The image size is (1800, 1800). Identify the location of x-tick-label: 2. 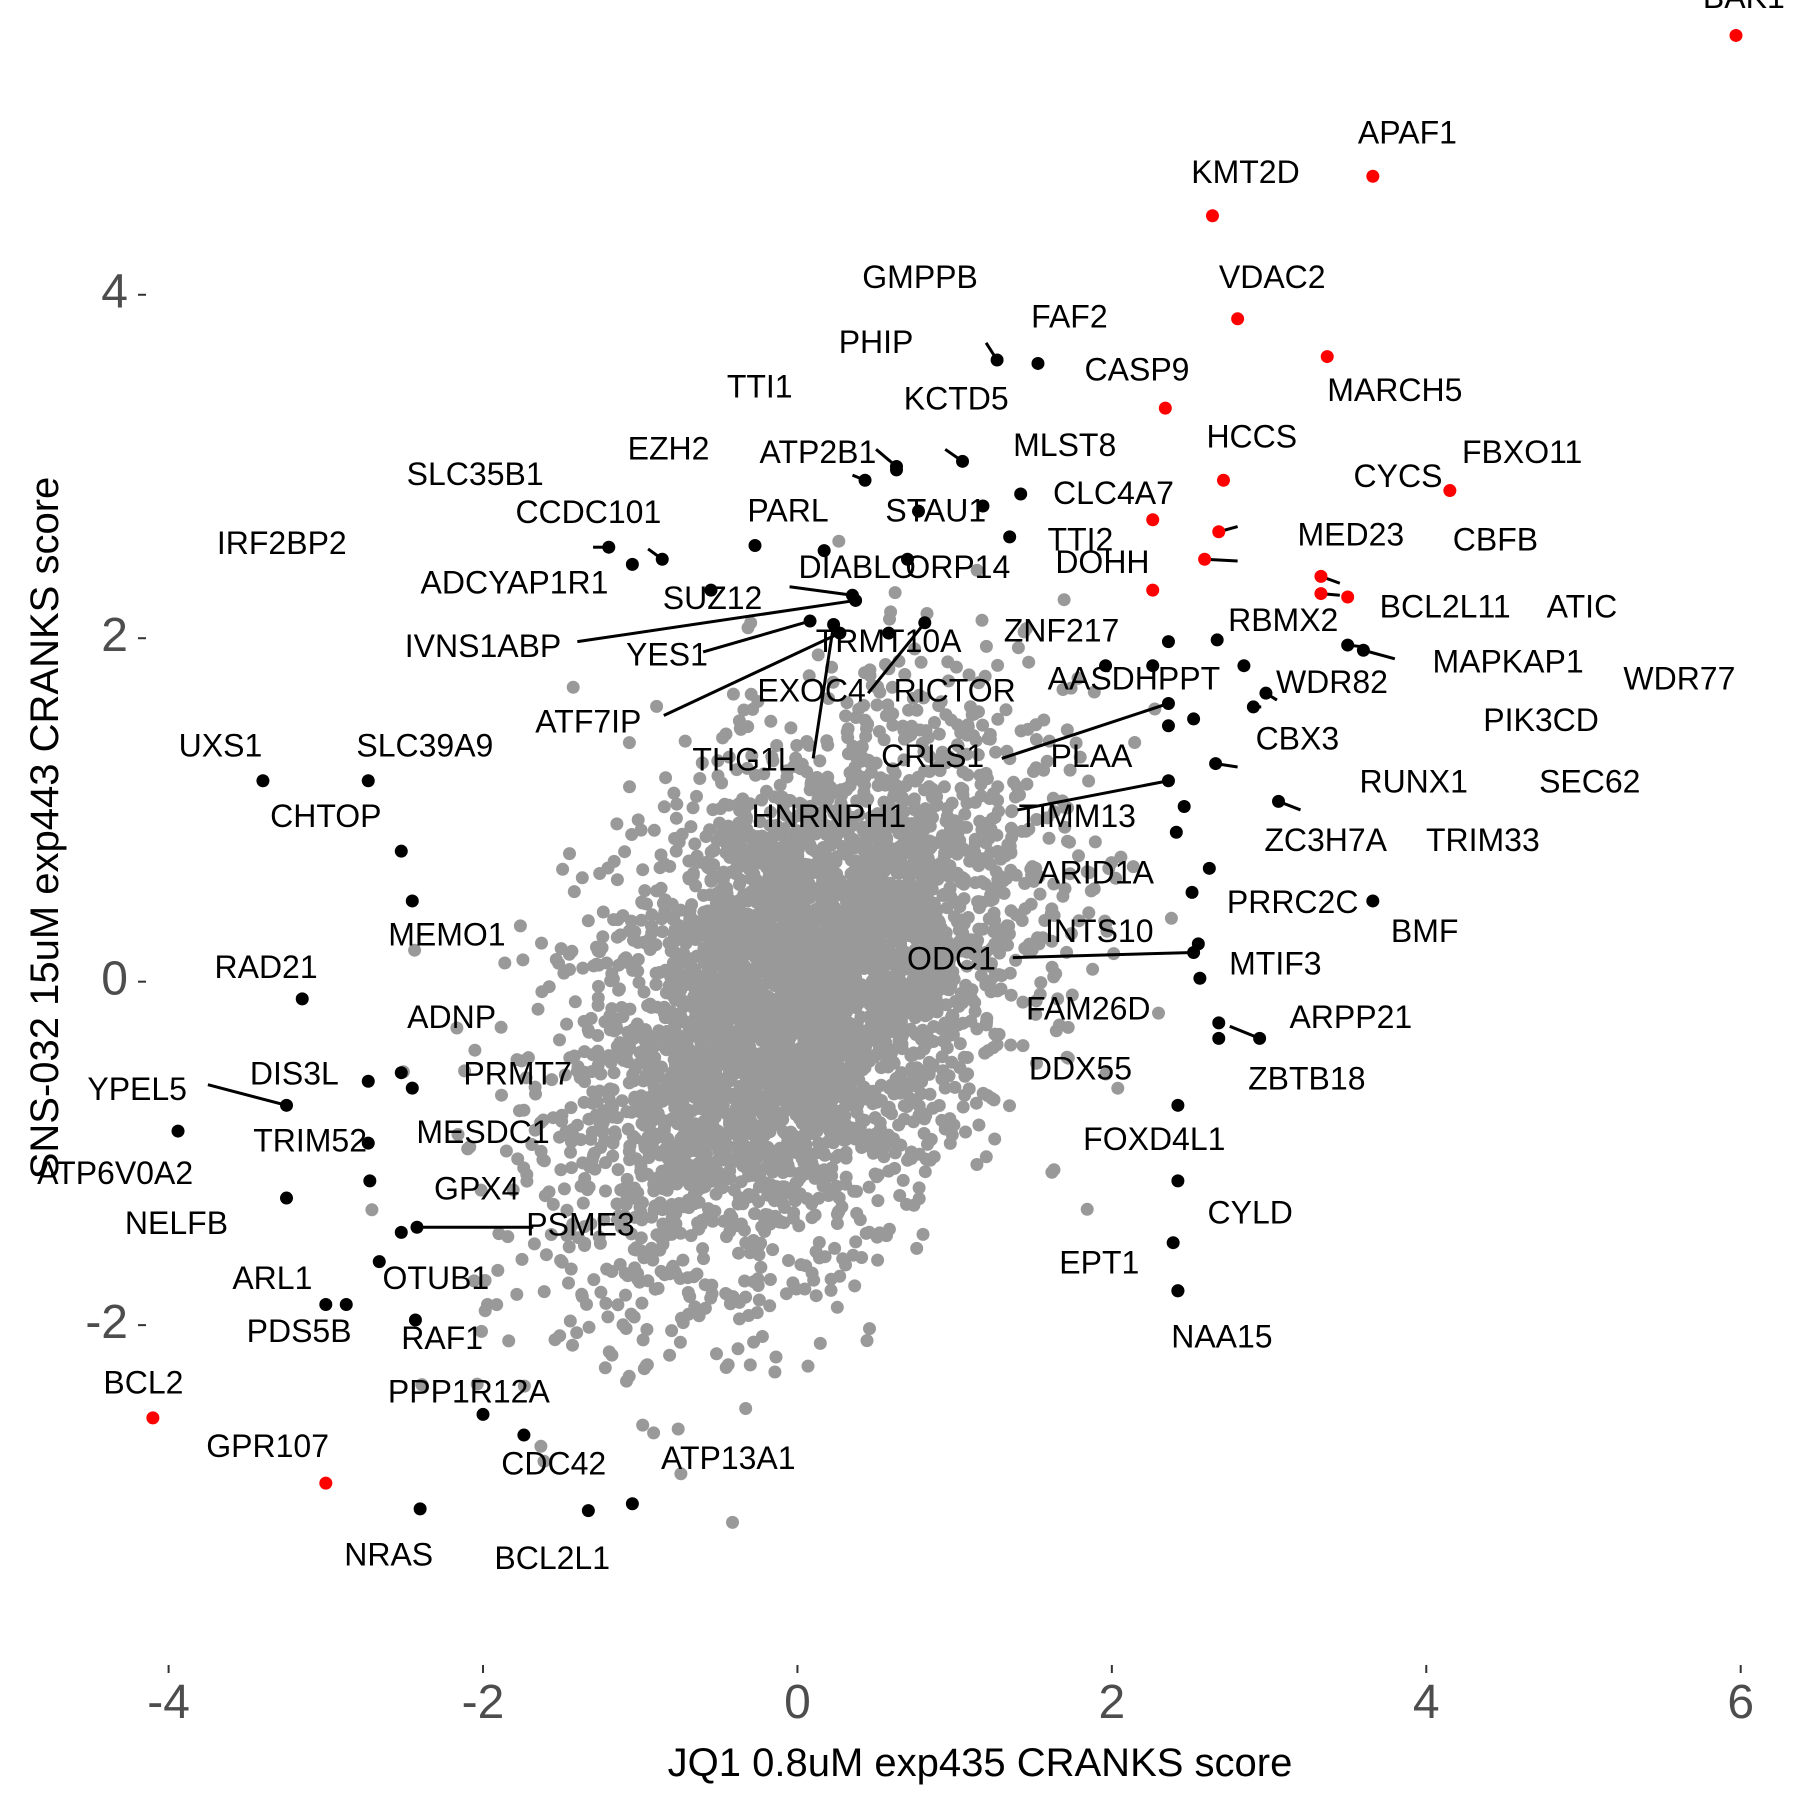
(1112, 1702).